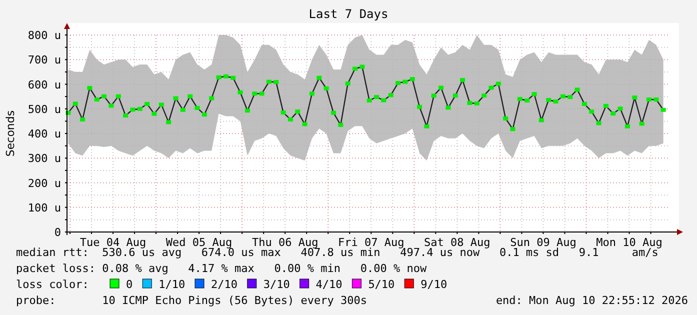  I want to click on text: probe: 10 ICMP Echo Pings (56 Bytes) every 300s, so click(191, 300).